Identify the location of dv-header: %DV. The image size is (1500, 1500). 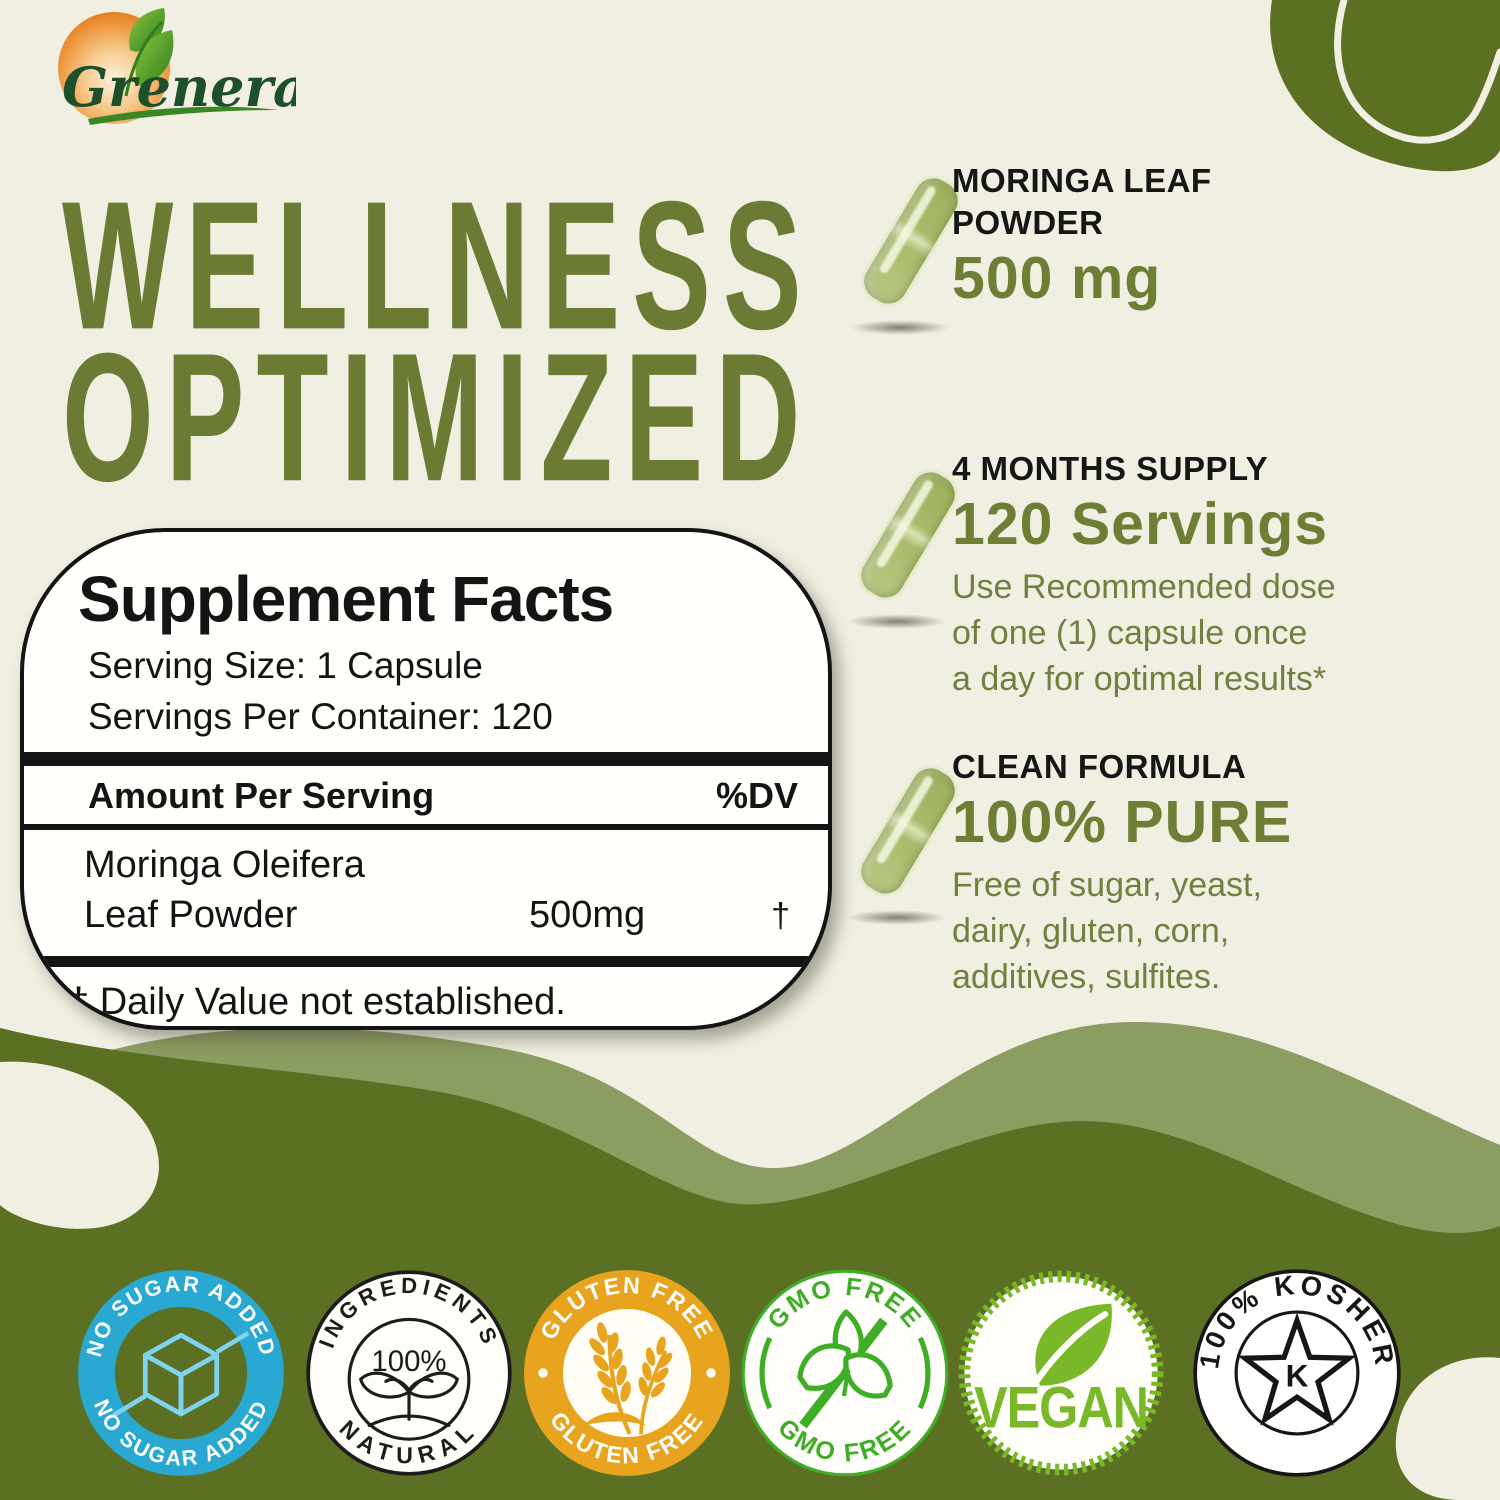
(756, 796).